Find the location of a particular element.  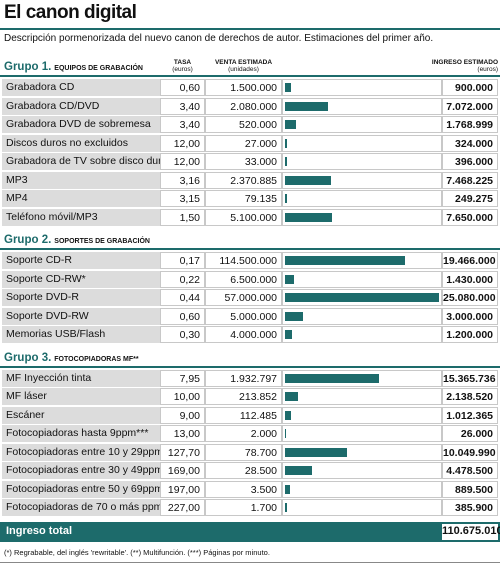

income: 10.049.990 is located at coordinates (470, 452).